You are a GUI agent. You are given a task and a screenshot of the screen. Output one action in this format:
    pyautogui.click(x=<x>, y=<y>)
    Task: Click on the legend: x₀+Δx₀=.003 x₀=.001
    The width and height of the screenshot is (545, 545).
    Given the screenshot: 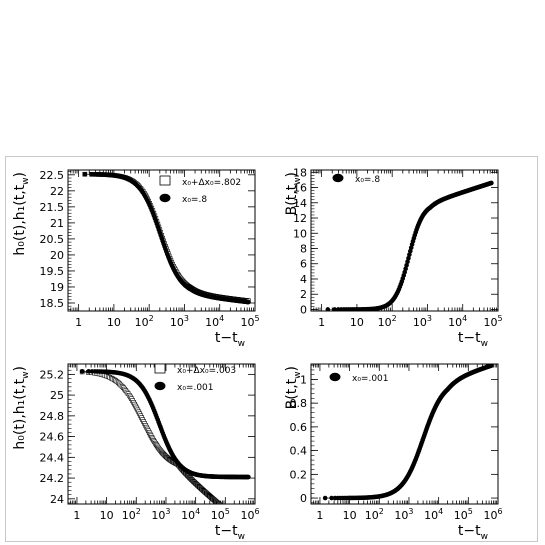 What is the action you would take?
    pyautogui.click(x=195, y=378)
    